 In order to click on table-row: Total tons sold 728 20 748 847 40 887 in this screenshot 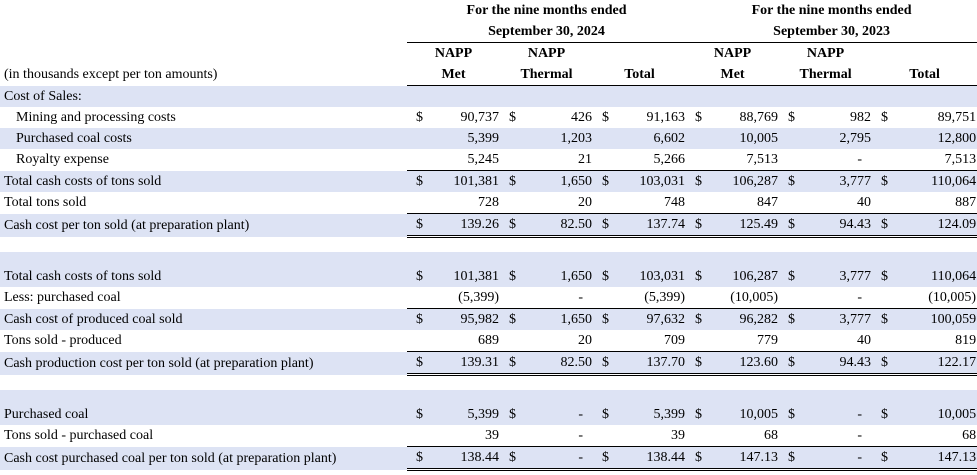, I will do `click(488, 203)`.